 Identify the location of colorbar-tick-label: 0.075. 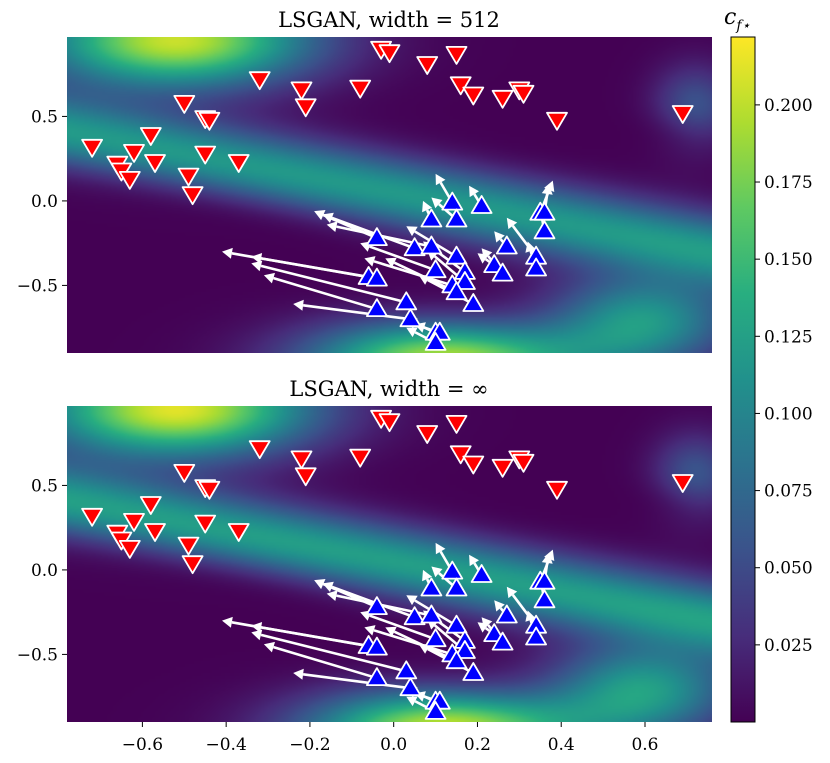
(788, 492).